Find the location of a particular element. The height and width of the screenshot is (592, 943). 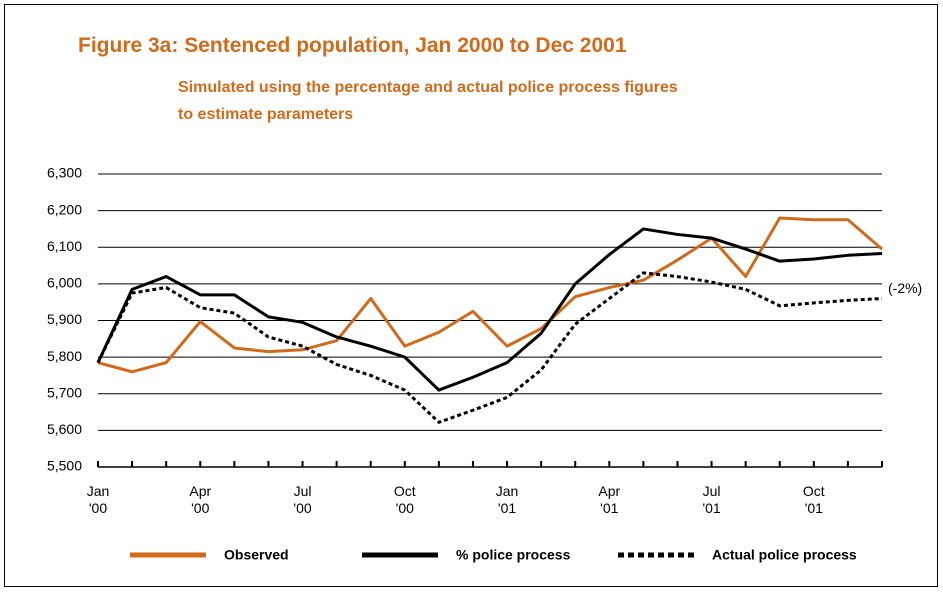

x-tick-label: Jan '00 is located at coordinates (98, 499).